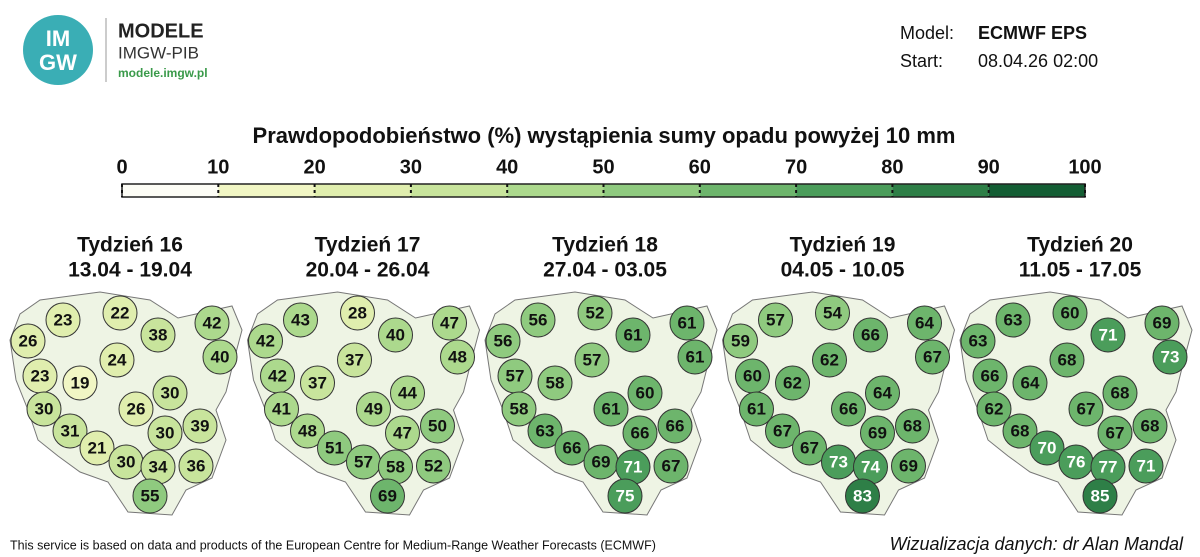  What do you see at coordinates (994, 408) in the screenshot?
I see `region-label: 62` at bounding box center [994, 408].